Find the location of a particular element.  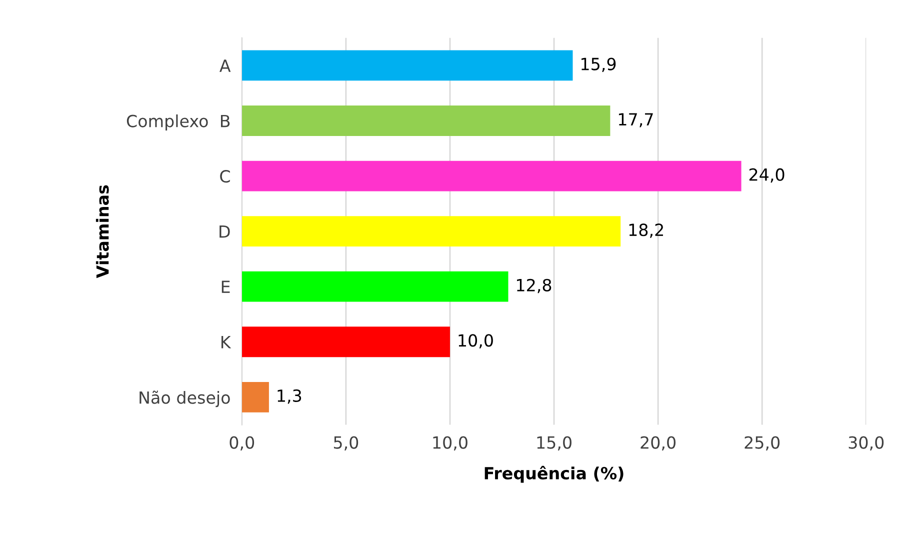

x-tick-label: 0,0 is located at coordinates (242, 443).